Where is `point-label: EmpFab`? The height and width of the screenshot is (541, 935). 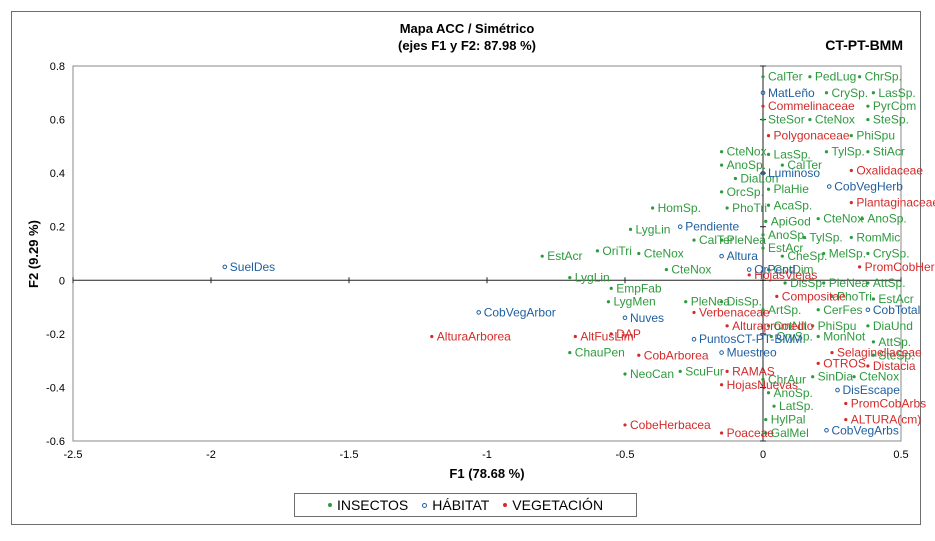 point-label: EmpFab is located at coordinates (639, 288).